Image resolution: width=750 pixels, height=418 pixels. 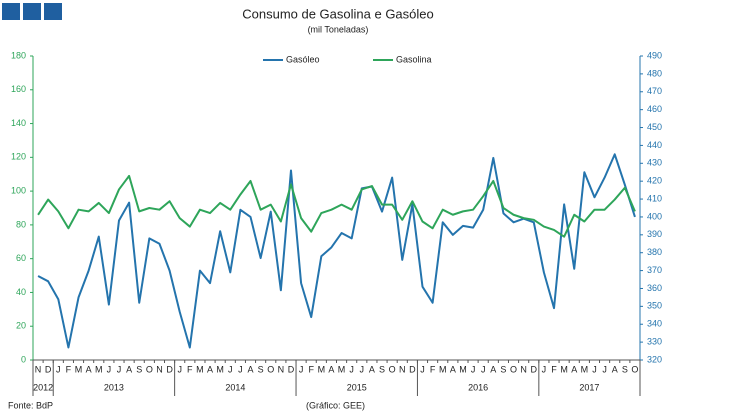 I want to click on y2-tick-label: 380, so click(x=654, y=252).